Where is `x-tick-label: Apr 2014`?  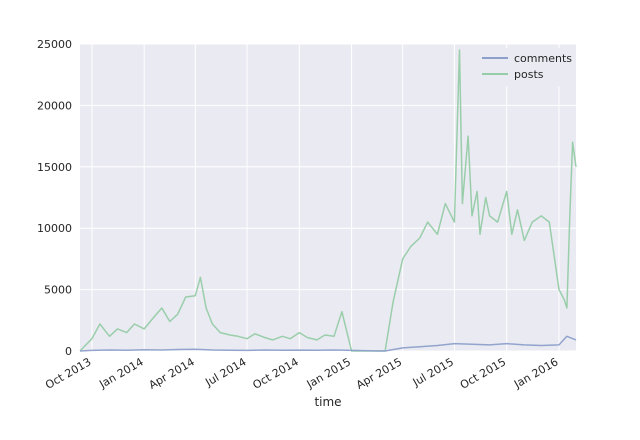
x-tick-label: Apr 2014 is located at coordinates (172, 373).